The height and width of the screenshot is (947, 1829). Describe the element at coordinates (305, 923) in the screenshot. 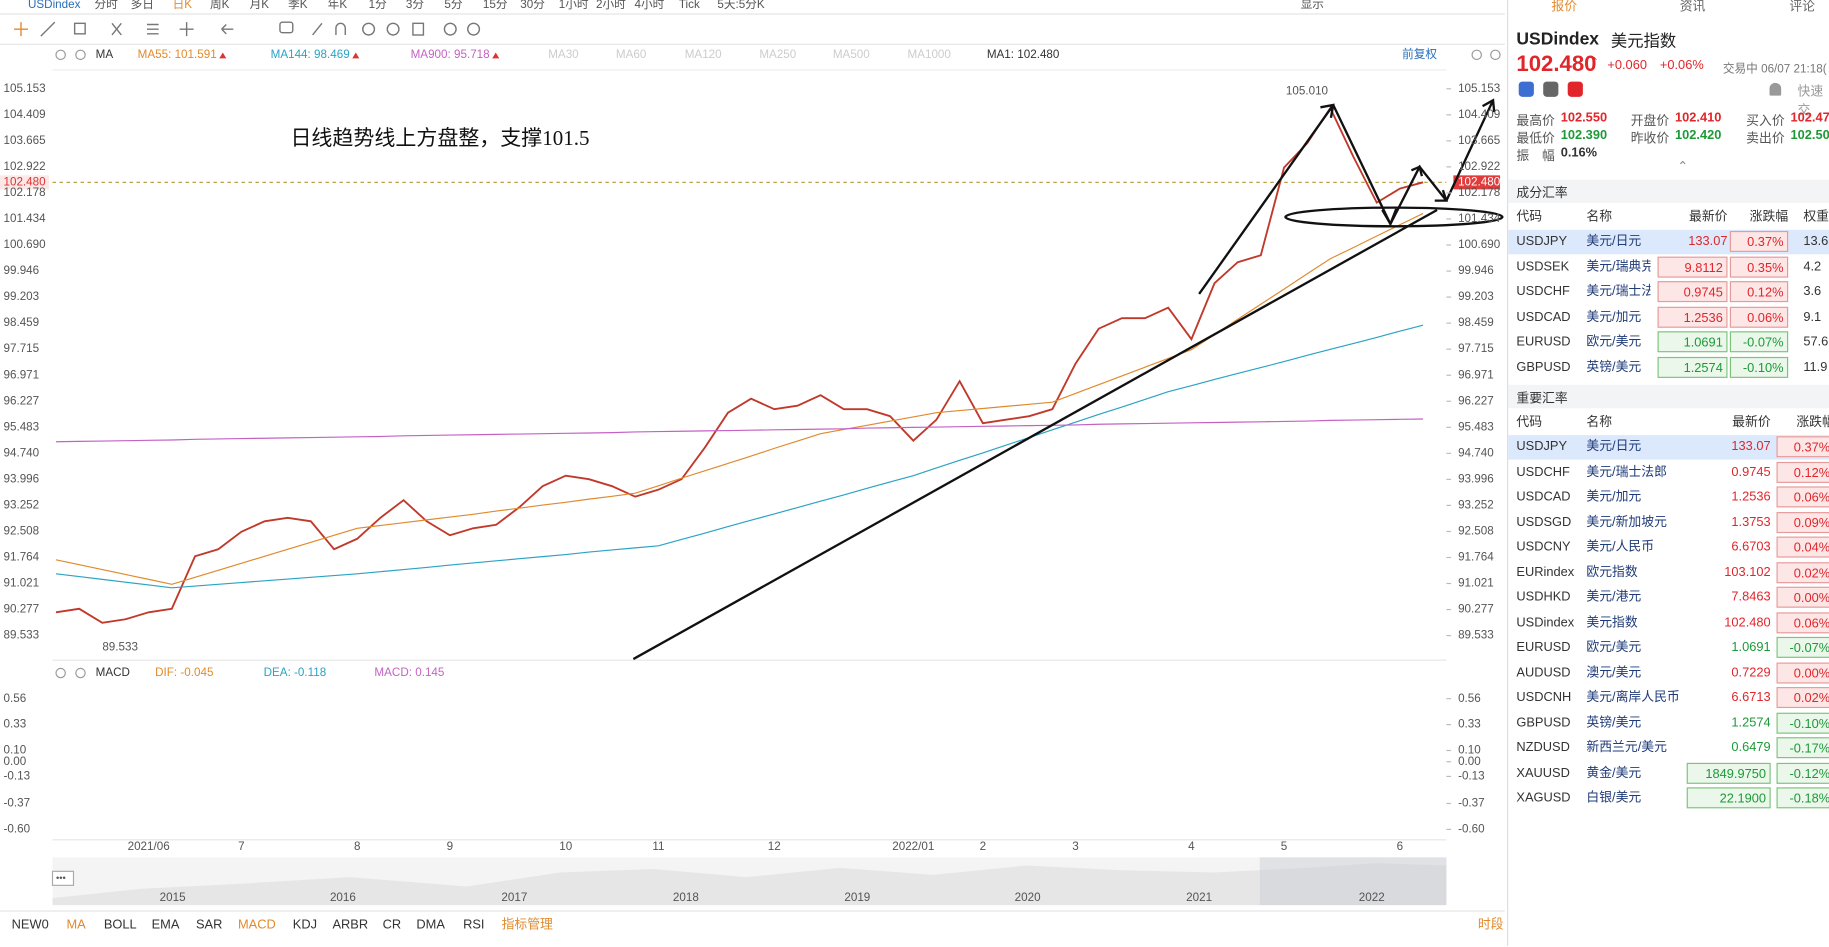

I see `indicator-tab: KDJ` at that location.